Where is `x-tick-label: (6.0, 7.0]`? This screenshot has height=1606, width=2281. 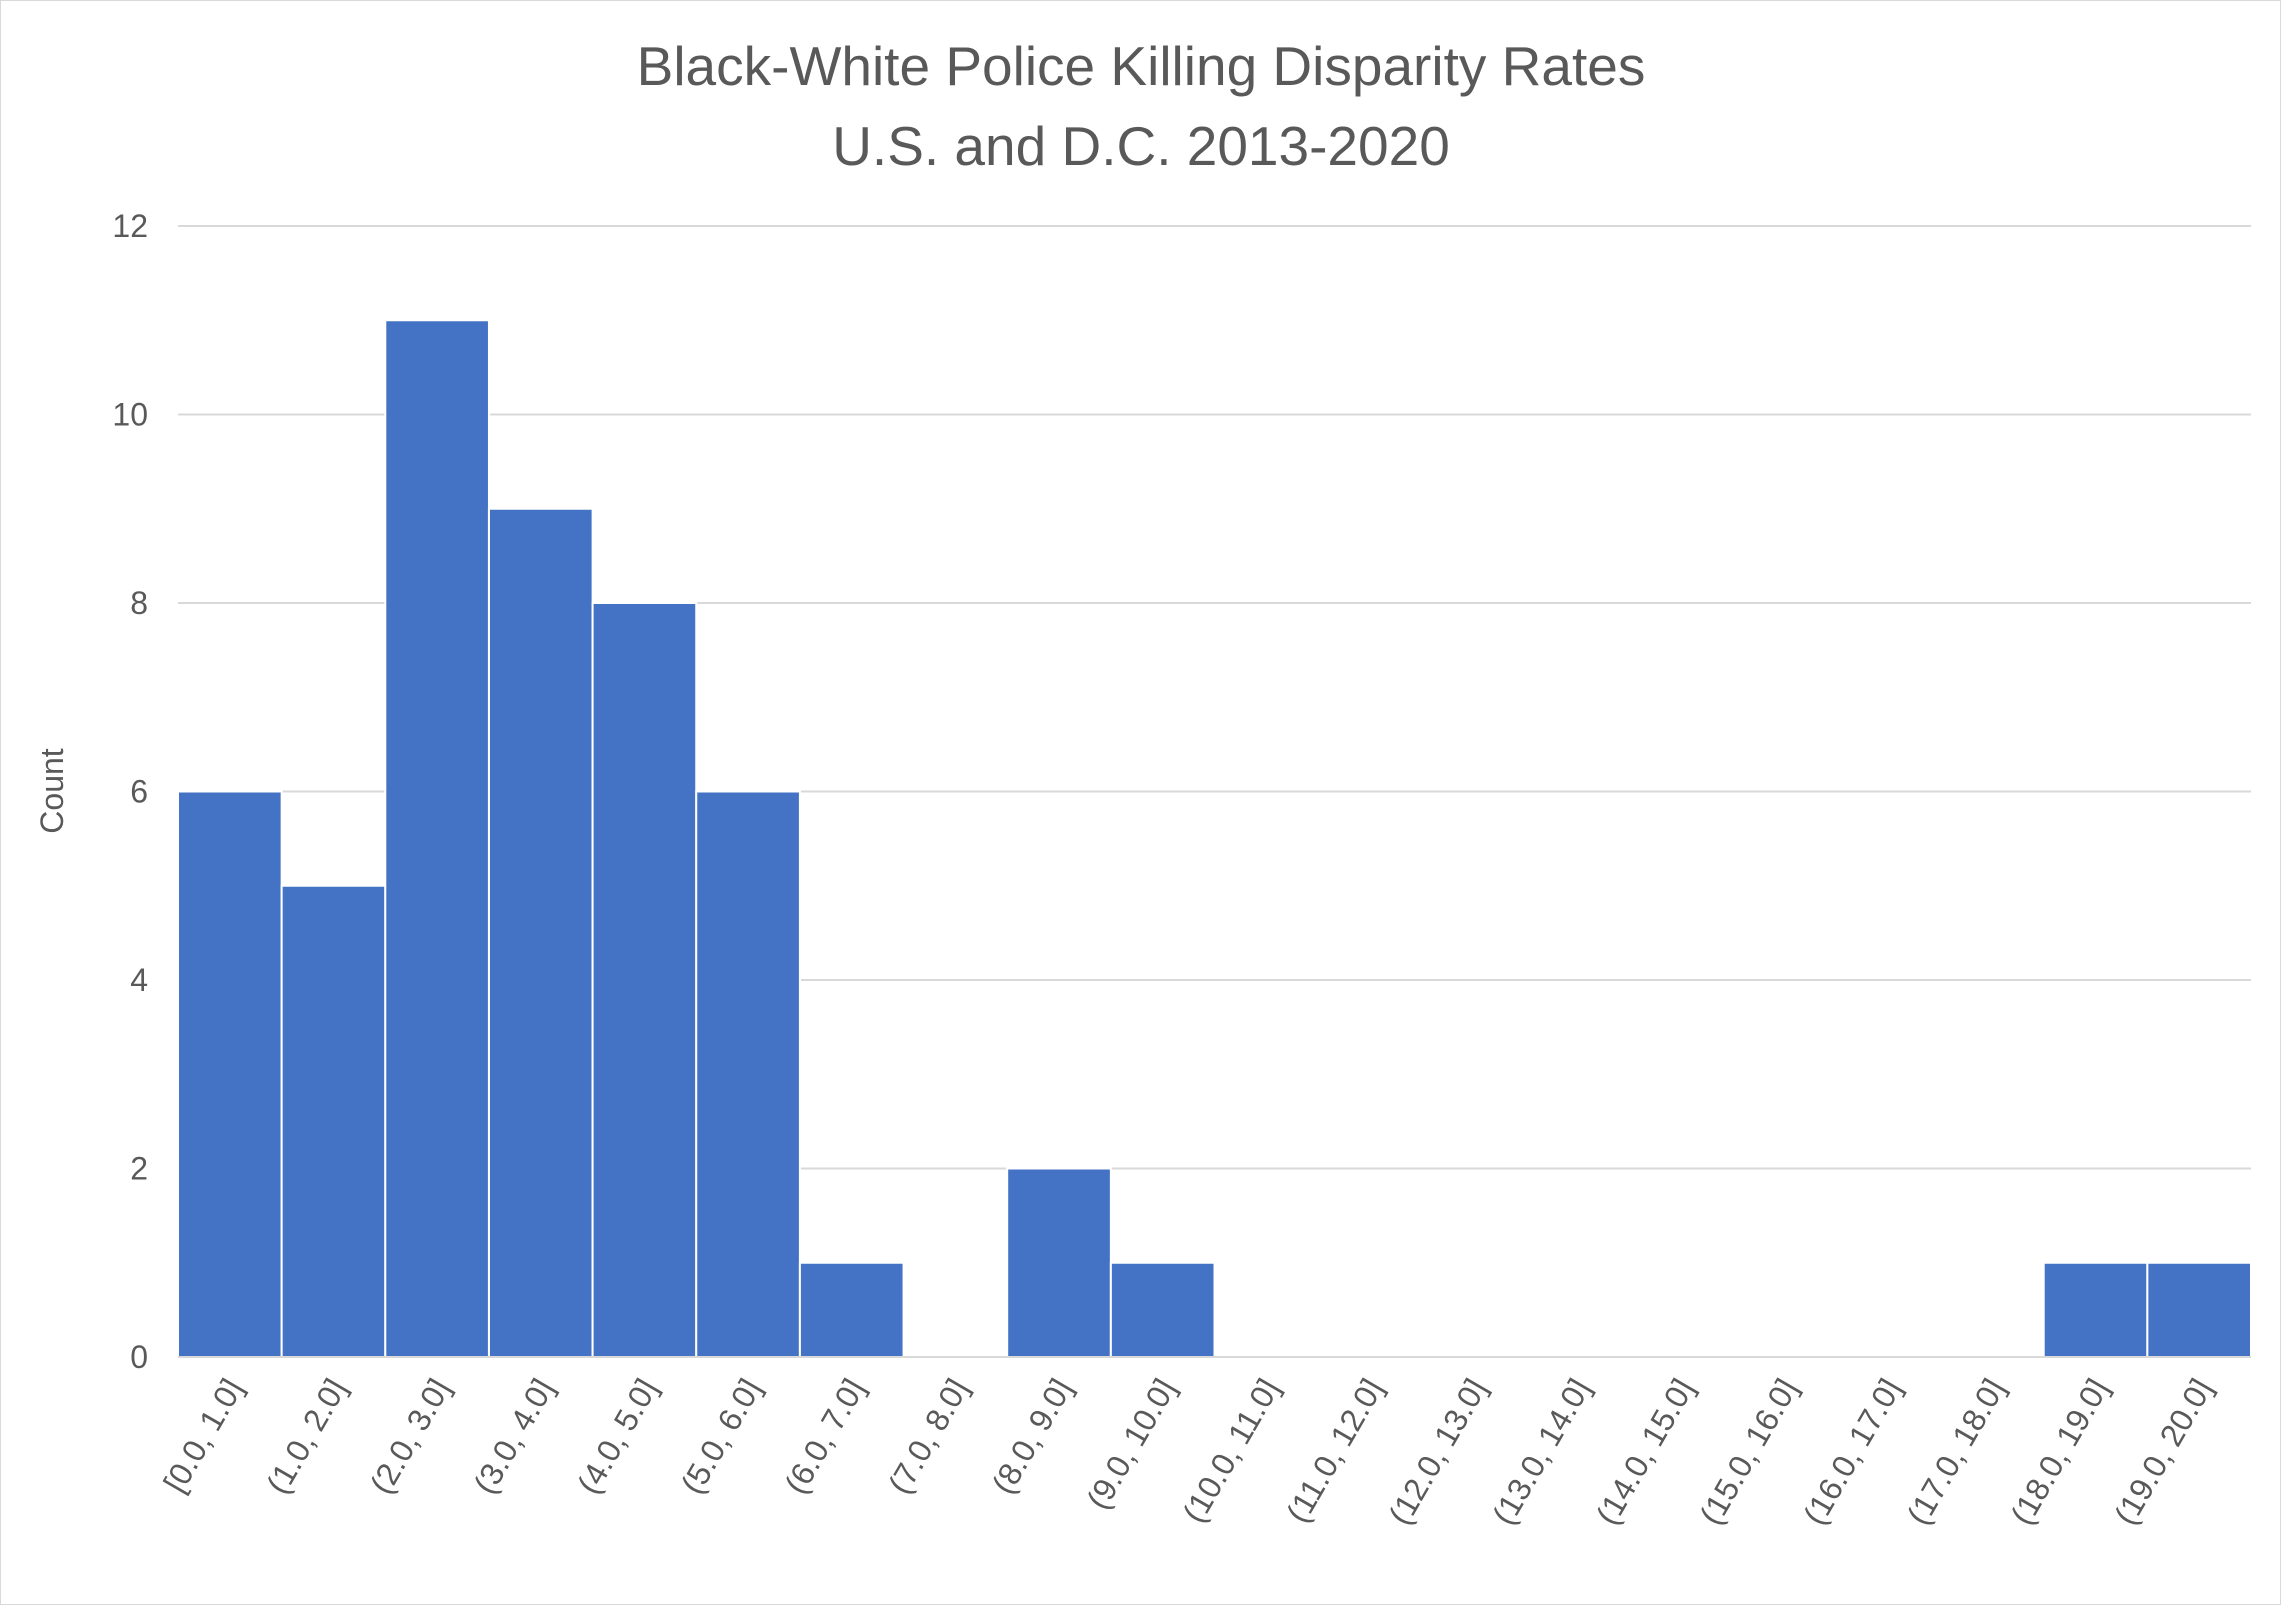
x-tick-label: (6.0, 7.0] is located at coordinates (824, 1436).